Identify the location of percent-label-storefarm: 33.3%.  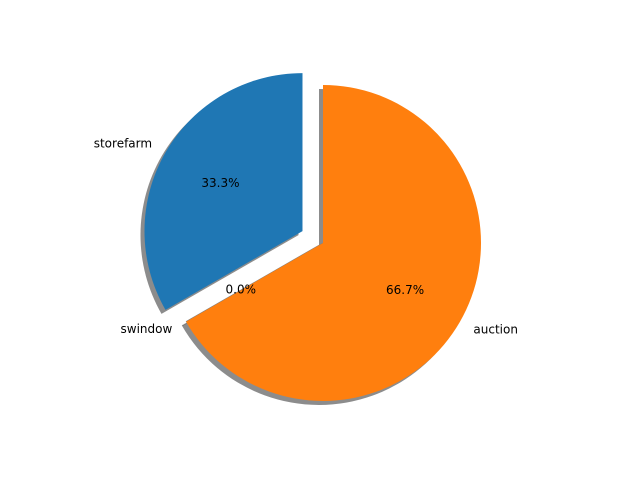
(220, 183).